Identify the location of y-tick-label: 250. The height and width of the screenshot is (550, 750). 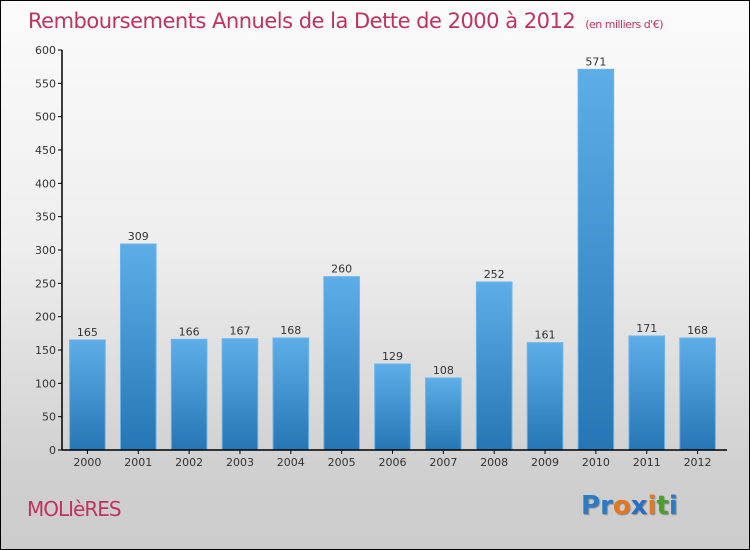
(45, 283).